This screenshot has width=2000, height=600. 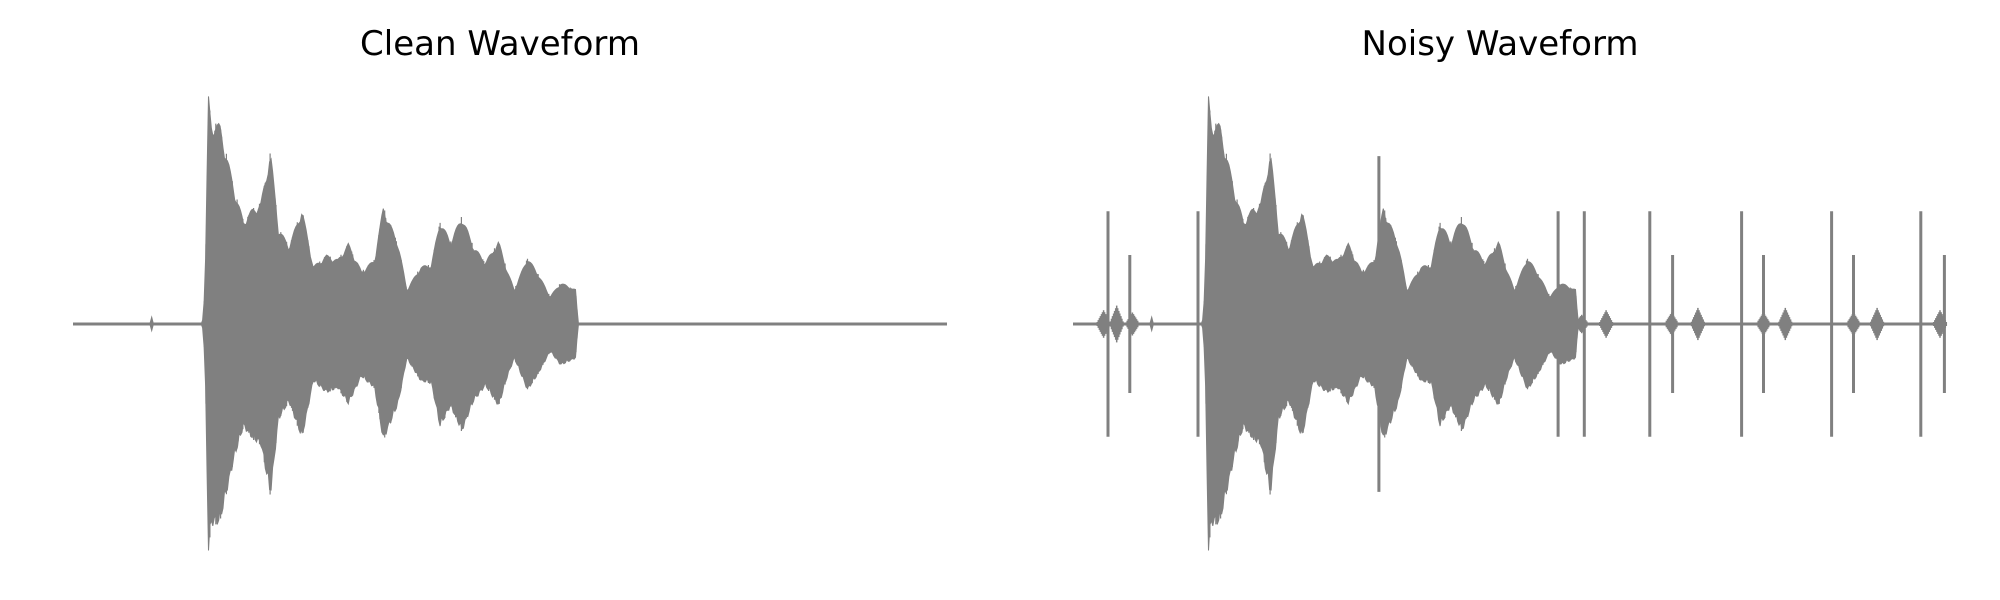 I want to click on clean-waveform-title: Clean Waveform, so click(x=500, y=44).